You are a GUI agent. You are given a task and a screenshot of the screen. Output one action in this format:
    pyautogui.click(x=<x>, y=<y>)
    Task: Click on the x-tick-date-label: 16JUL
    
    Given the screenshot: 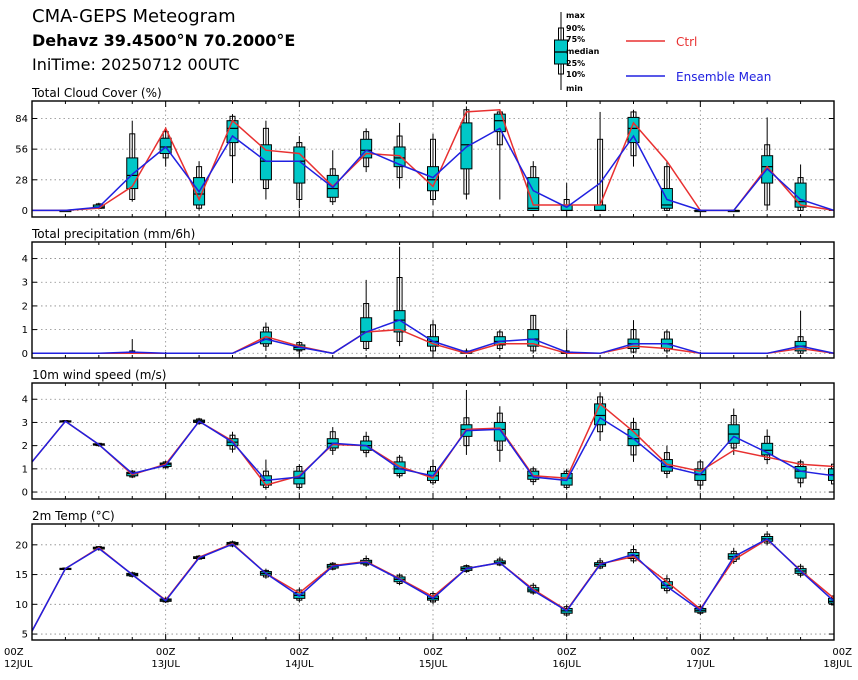 What is the action you would take?
    pyautogui.click(x=566, y=664)
    